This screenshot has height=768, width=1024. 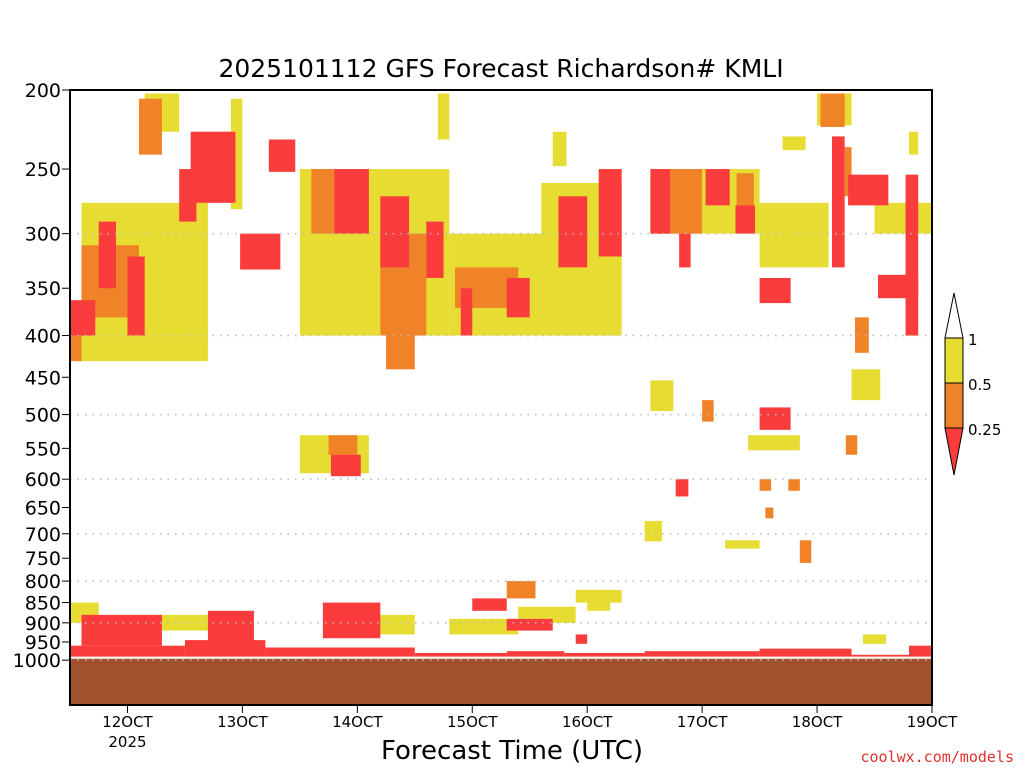 What do you see at coordinates (43, 509) in the screenshot?
I see `y-tick-label: 650` at bounding box center [43, 509].